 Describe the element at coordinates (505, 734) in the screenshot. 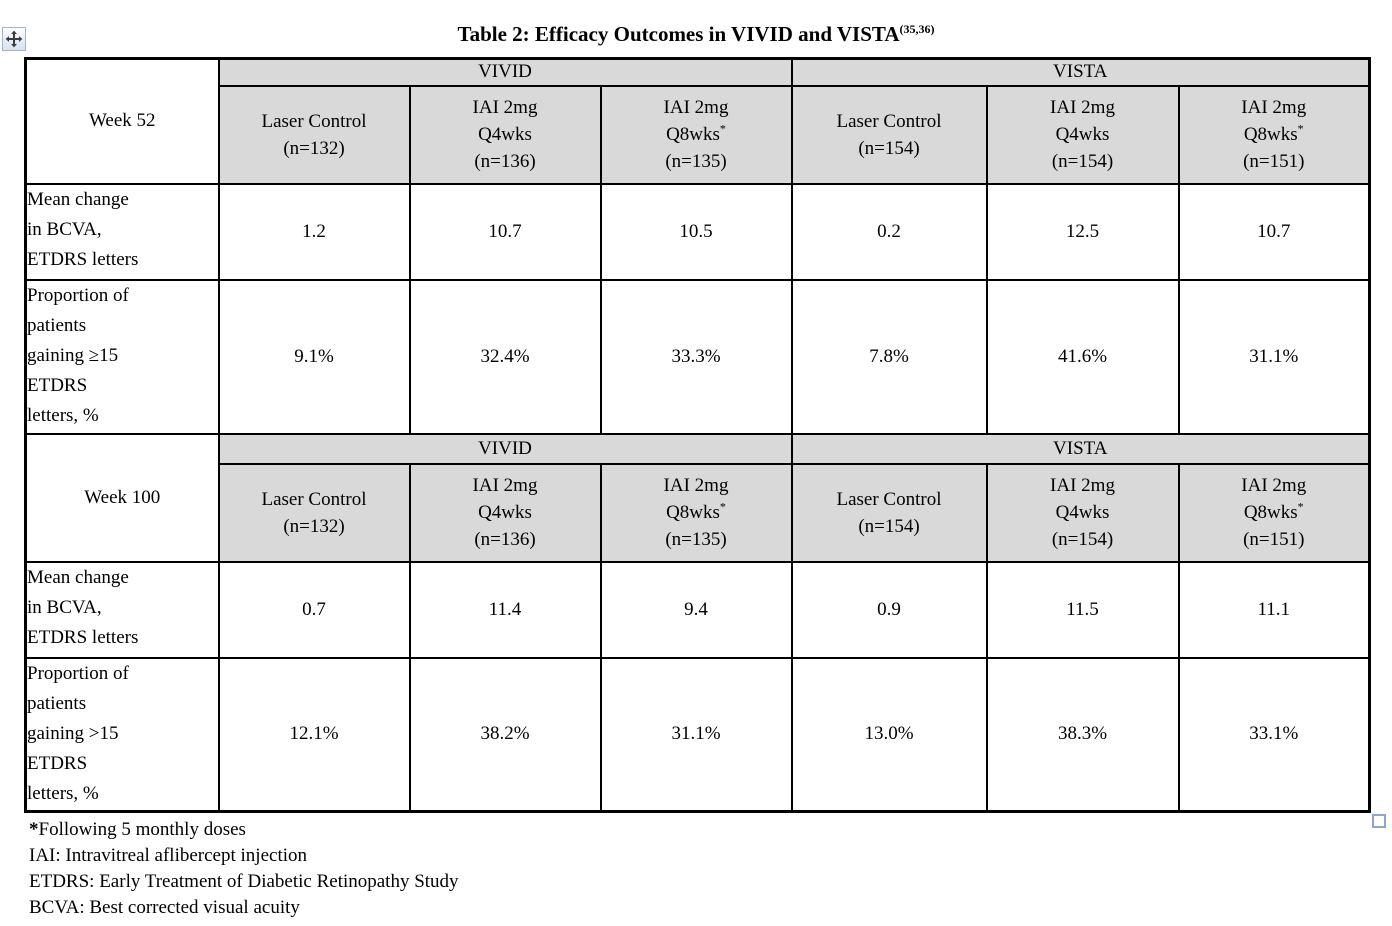

I see `value-cell: 38.2%` at that location.